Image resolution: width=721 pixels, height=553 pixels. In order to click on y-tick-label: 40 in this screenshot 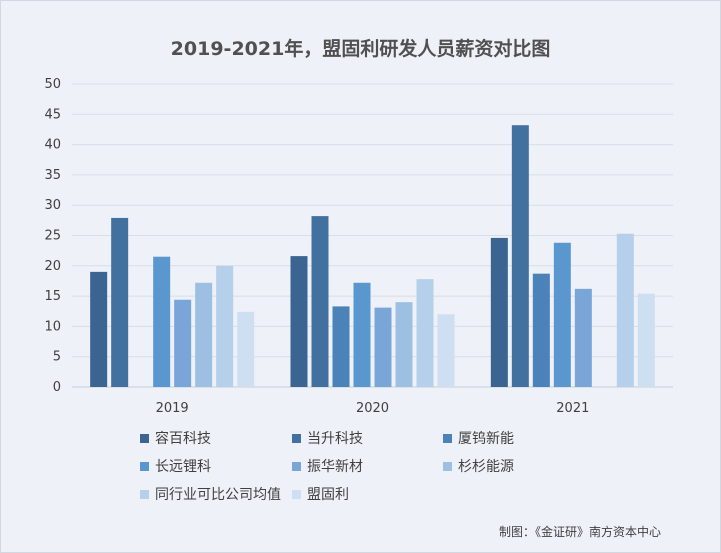, I will do `click(52, 145)`.